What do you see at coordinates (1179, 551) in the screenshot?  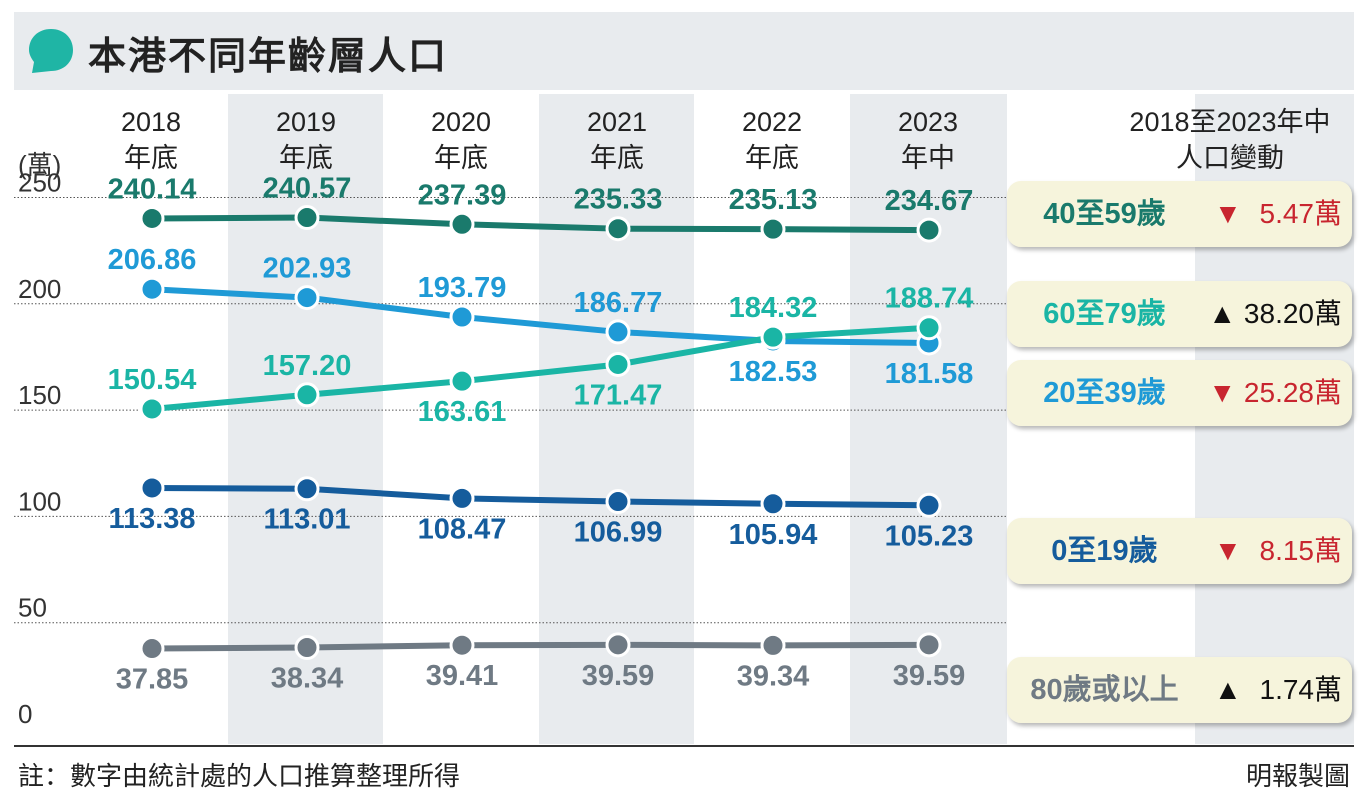 I see `change-badge: 0至19歲 ▼ 8.15萬` at bounding box center [1179, 551].